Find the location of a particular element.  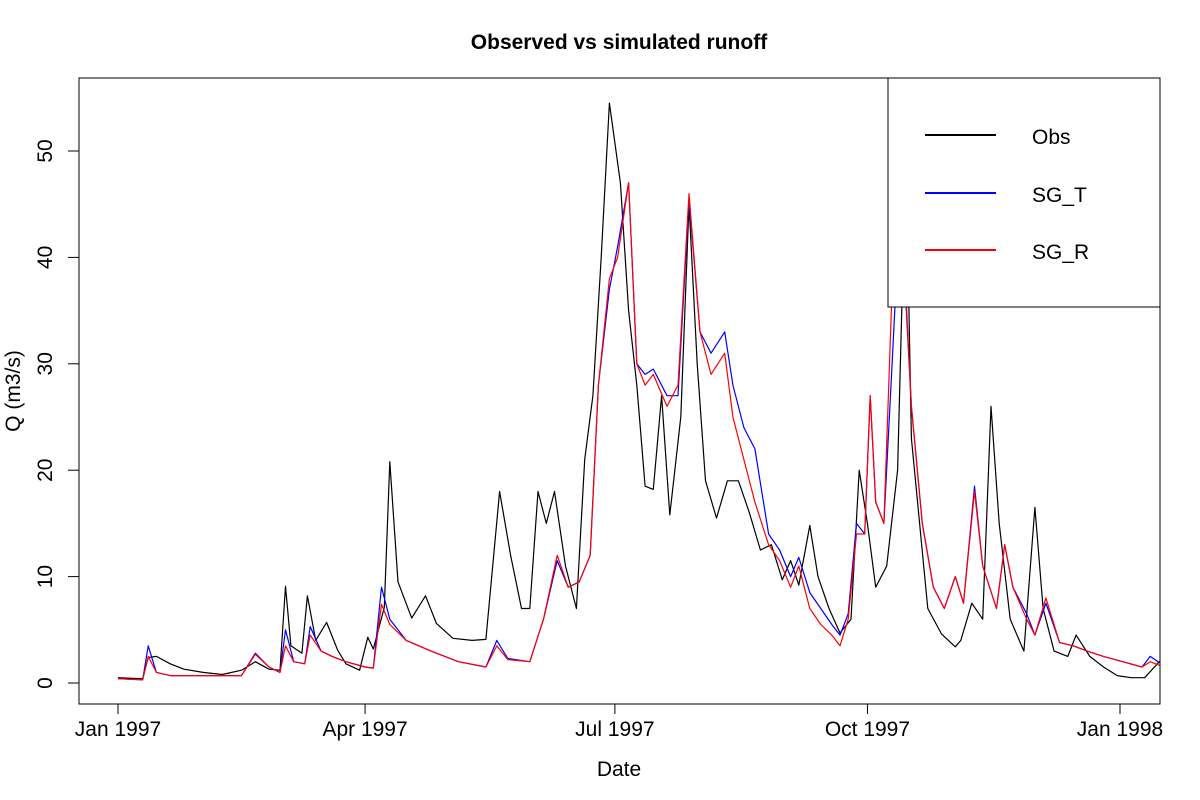

legend-label-sg-t: SG_T is located at coordinates (1059, 195).